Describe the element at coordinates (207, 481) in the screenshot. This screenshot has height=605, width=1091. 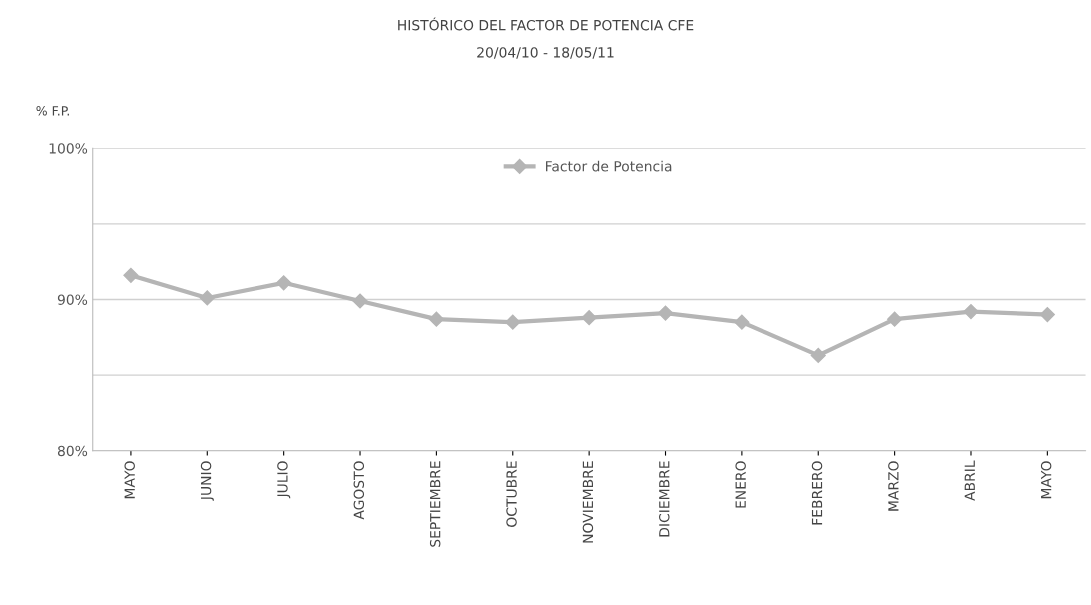
I see `x-tick-label: JUNIO` at that location.